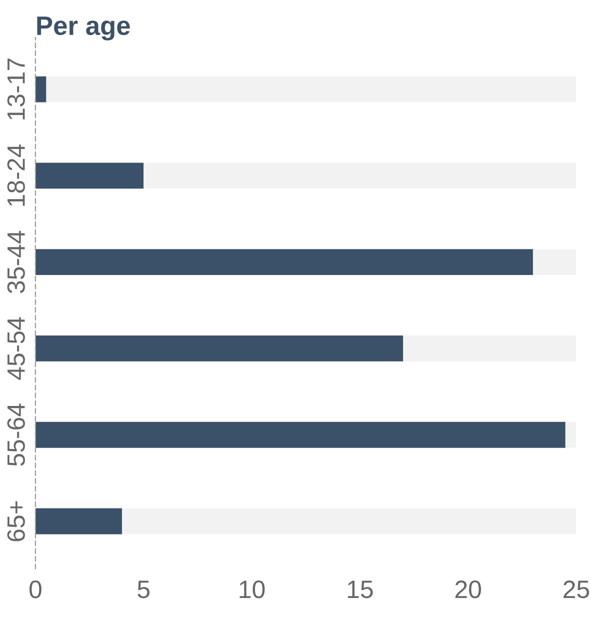 The height and width of the screenshot is (625, 591). Describe the element at coordinates (16, 348) in the screenshot. I see `y-tick-label: 45-54` at that location.